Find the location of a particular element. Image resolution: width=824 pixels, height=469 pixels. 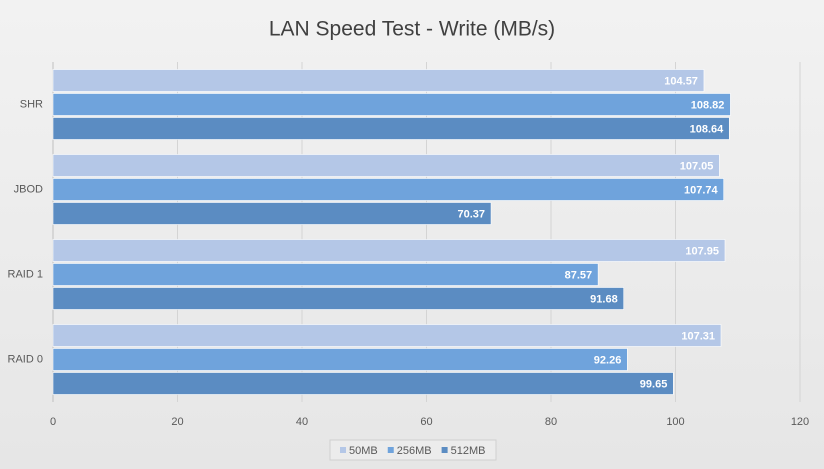

y-tick-label: SHR is located at coordinates (31, 104).